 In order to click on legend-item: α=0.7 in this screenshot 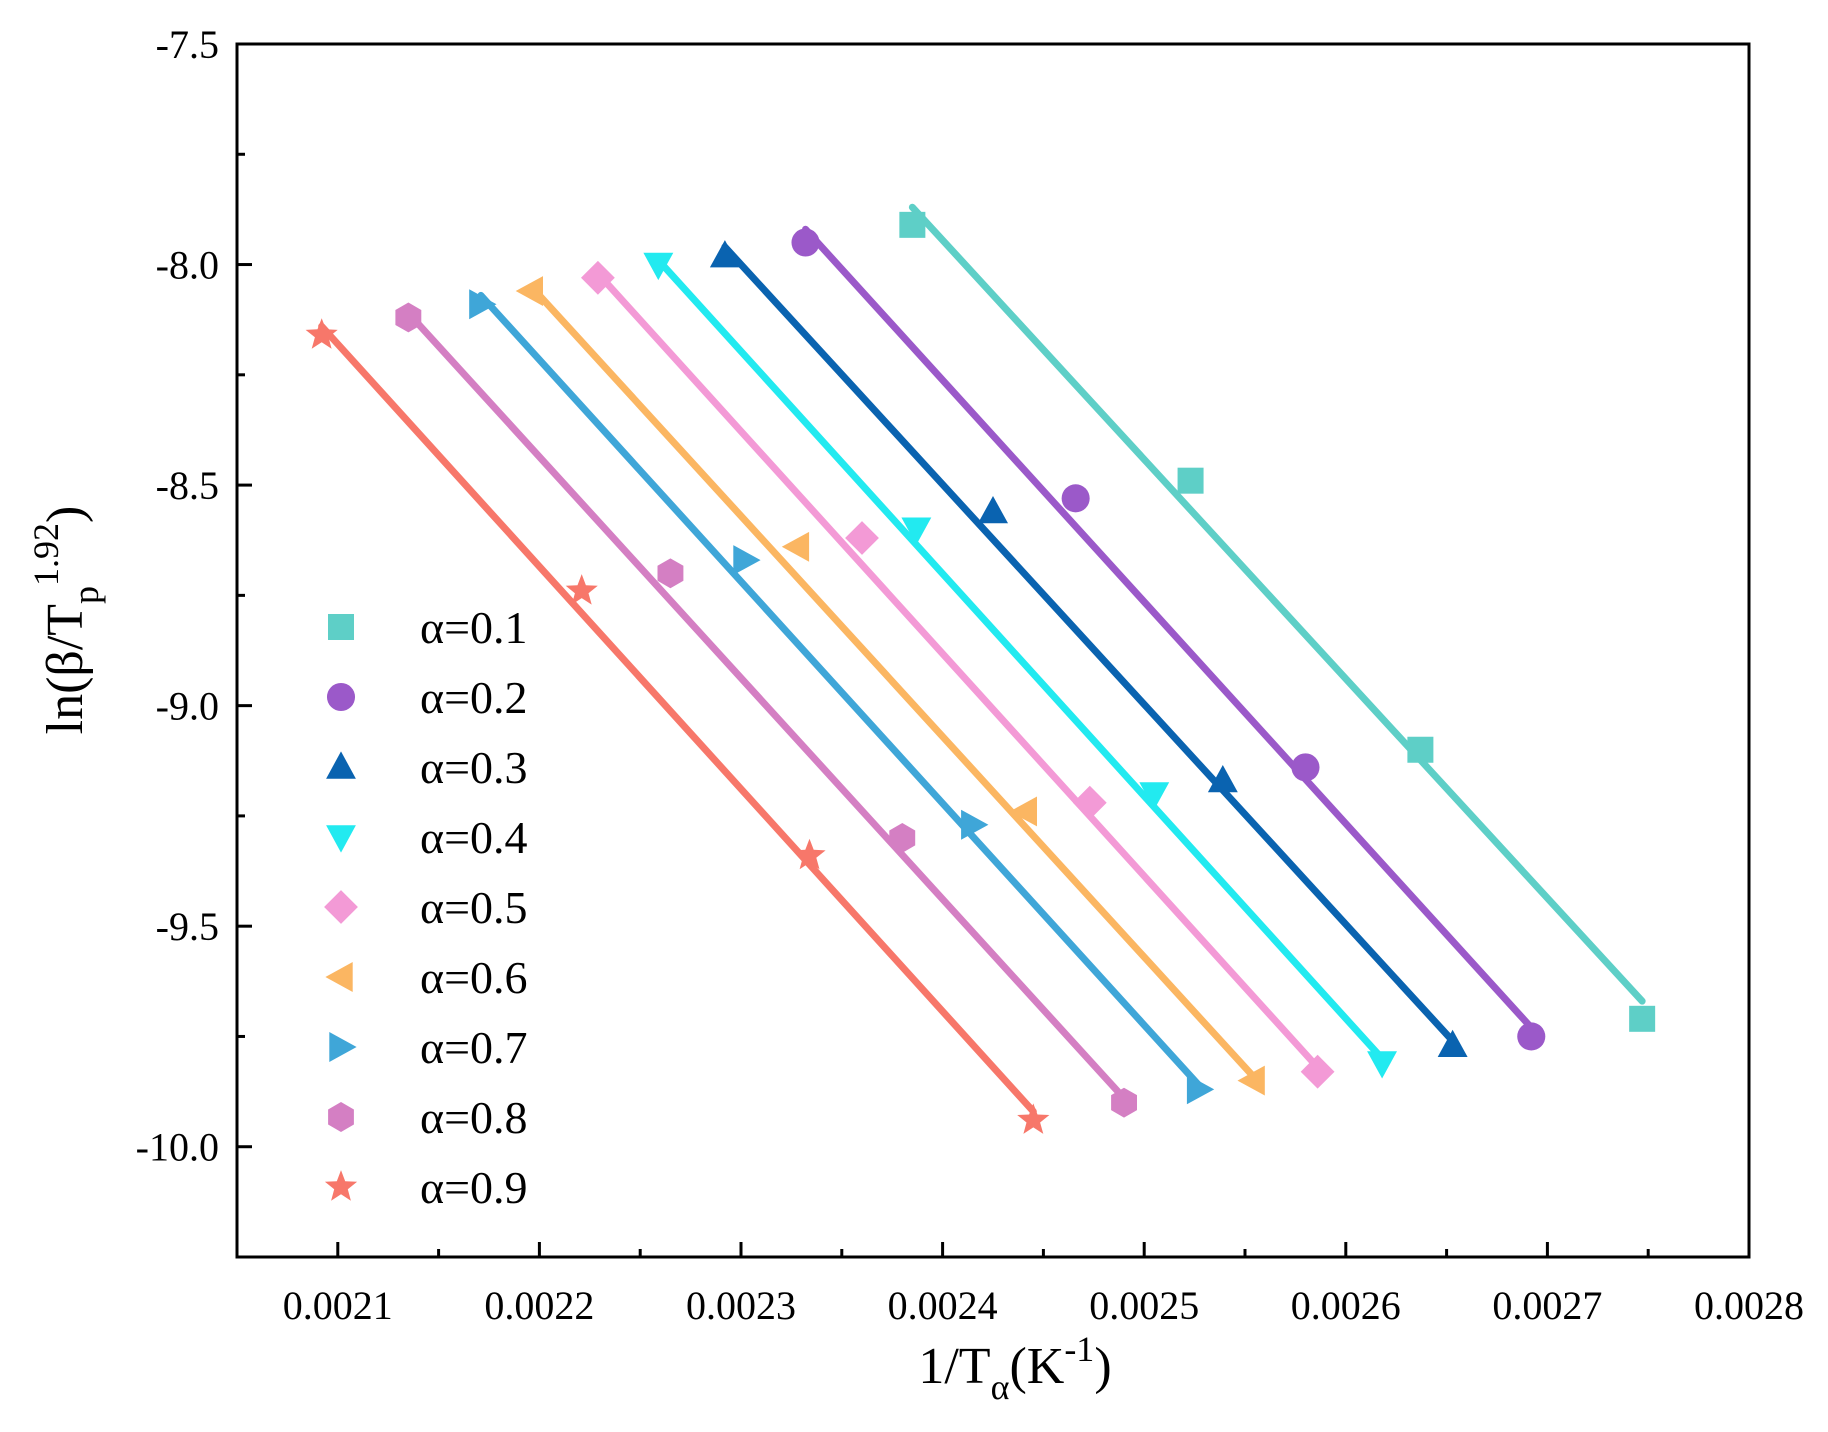, I will do `click(428, 1047)`.